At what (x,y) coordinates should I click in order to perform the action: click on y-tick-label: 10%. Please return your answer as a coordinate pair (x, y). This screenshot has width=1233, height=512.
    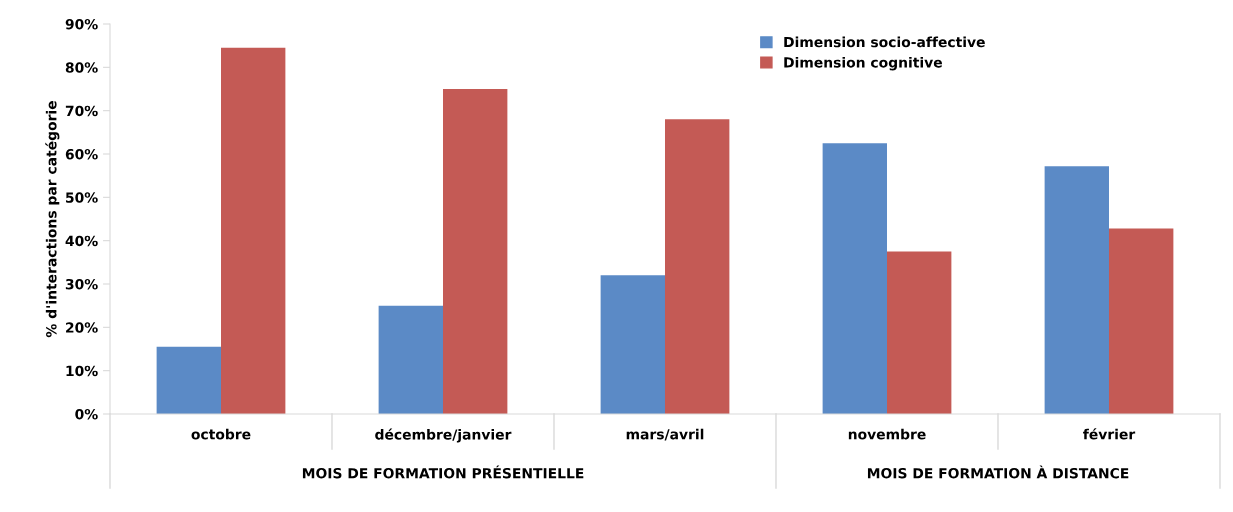
    Looking at the image, I should click on (82, 371).